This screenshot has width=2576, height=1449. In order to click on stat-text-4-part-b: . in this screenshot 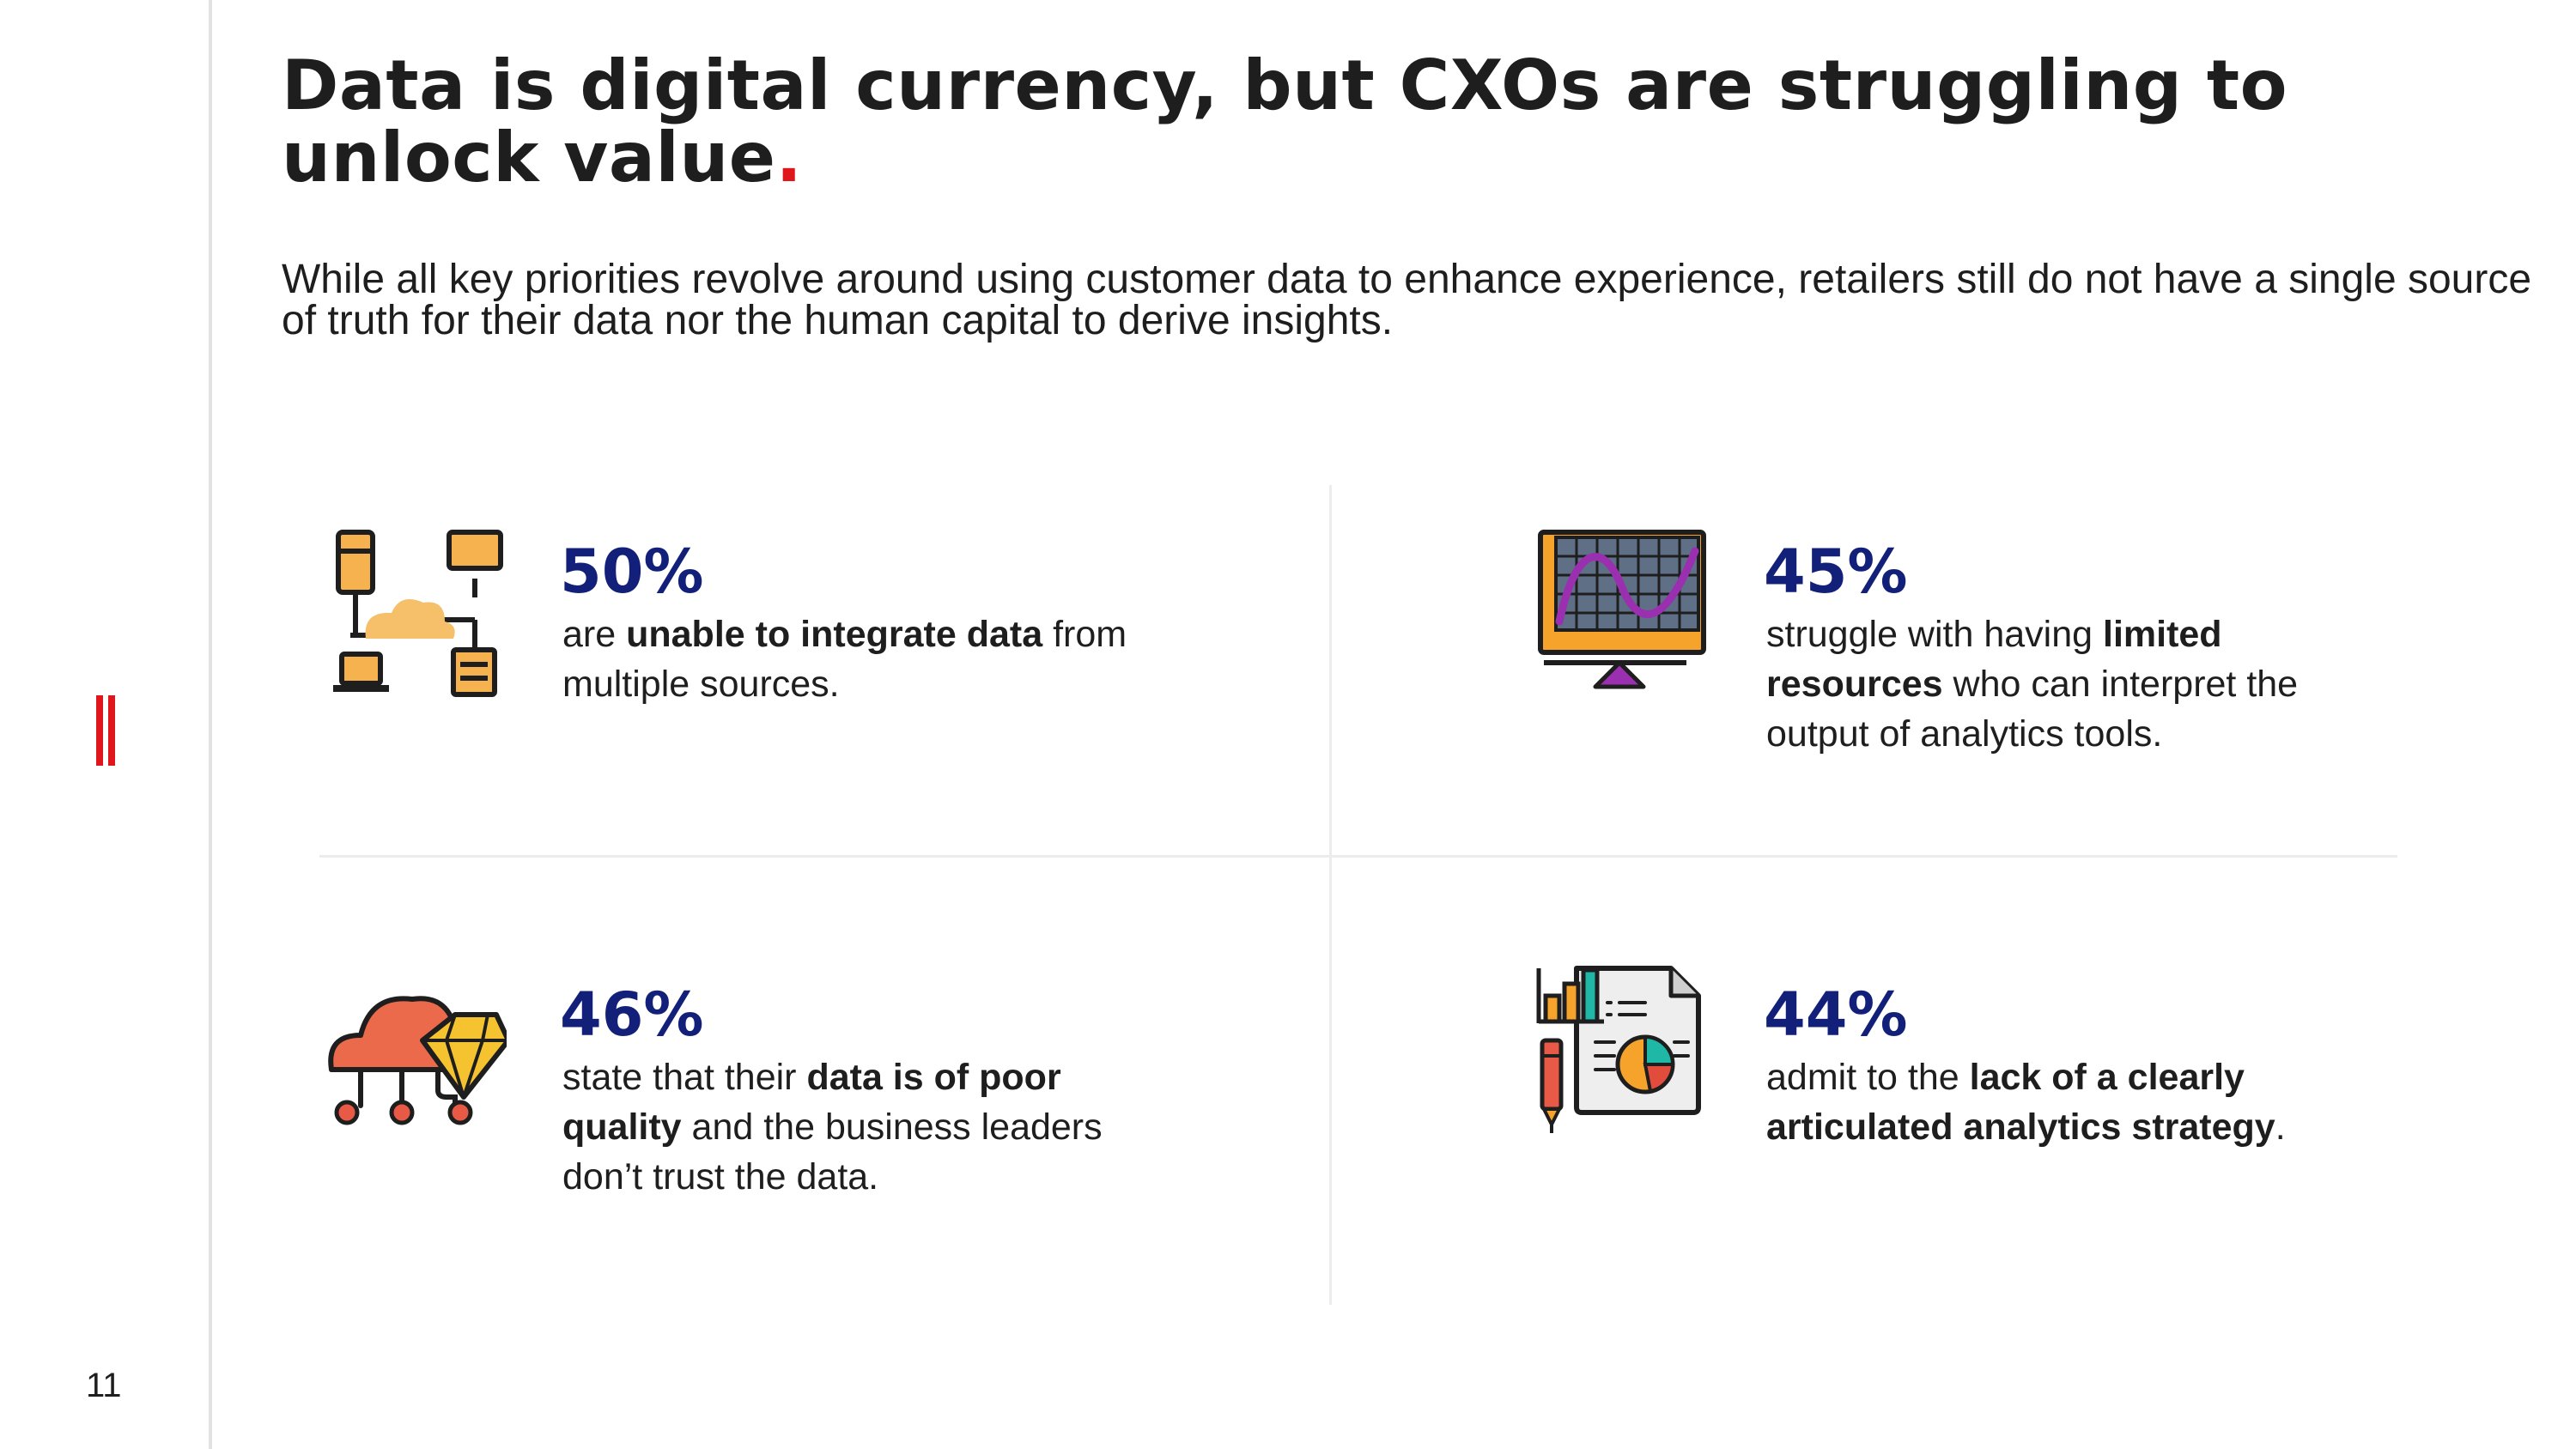, I will do `click(2280, 1127)`.